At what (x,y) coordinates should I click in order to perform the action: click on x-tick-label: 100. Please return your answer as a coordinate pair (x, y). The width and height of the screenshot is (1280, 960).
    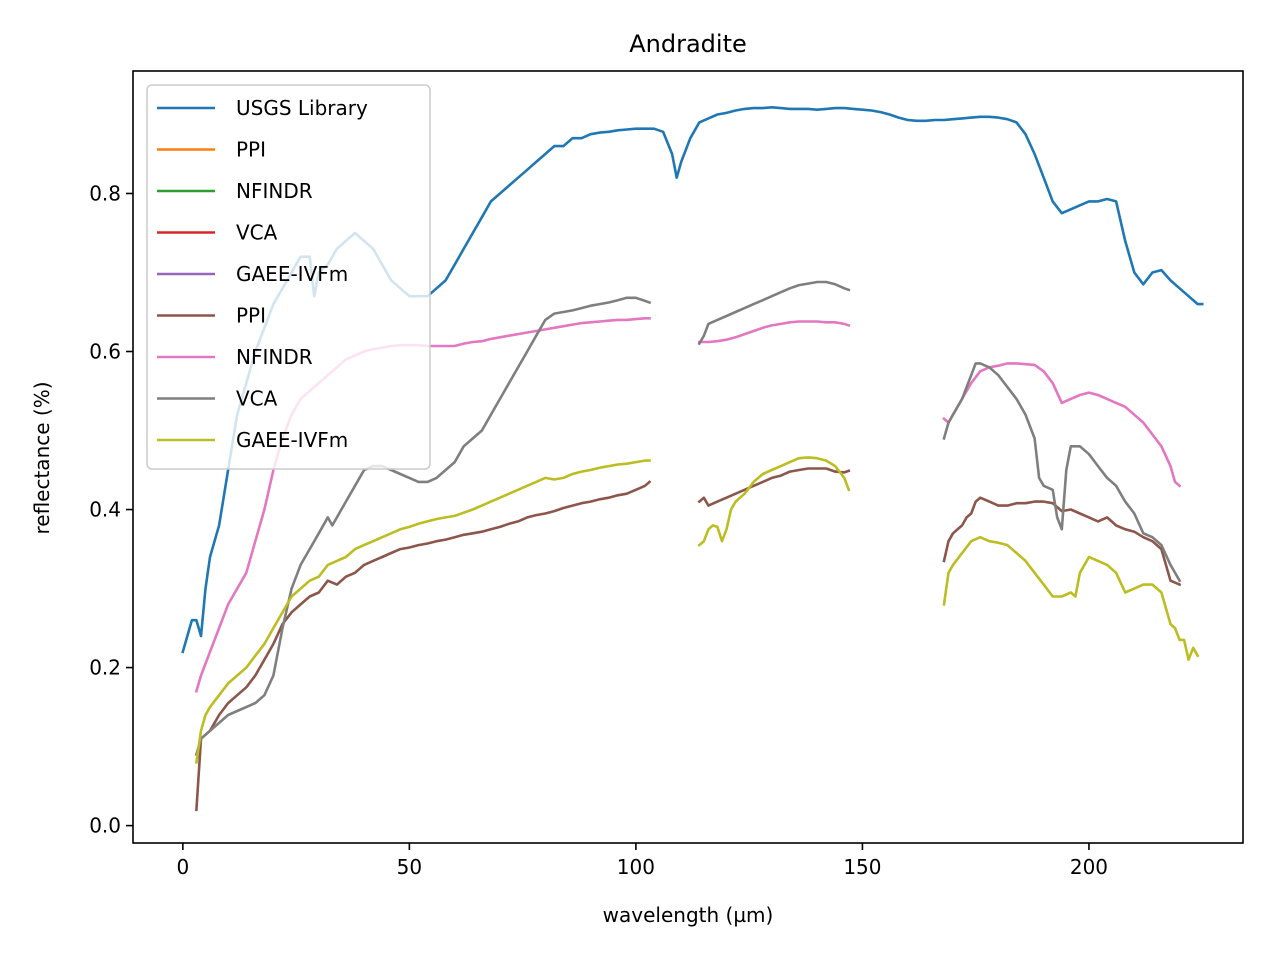
    Looking at the image, I should click on (636, 867).